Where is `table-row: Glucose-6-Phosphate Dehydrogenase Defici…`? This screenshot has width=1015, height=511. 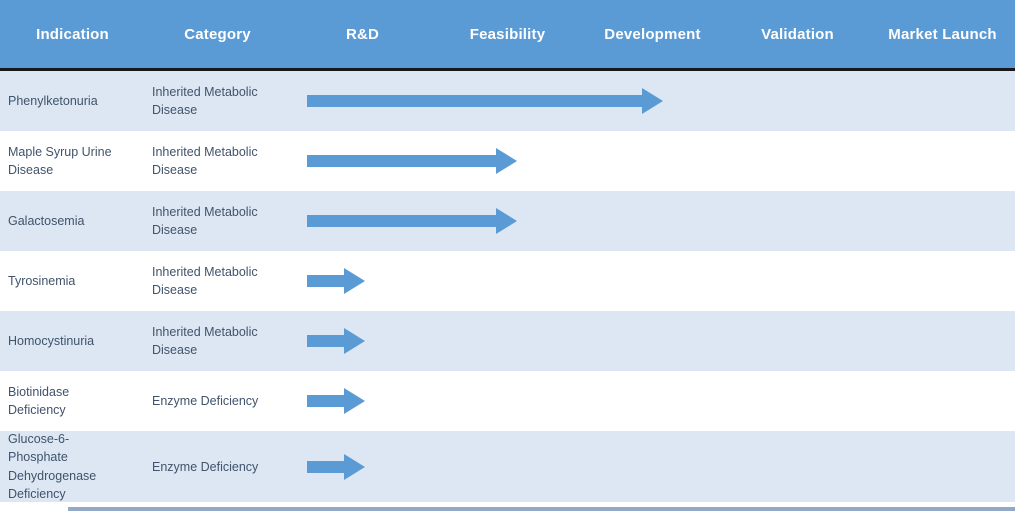
table-row: Glucose-6-Phosphate Dehydrogenase Defici… is located at coordinates (507, 466).